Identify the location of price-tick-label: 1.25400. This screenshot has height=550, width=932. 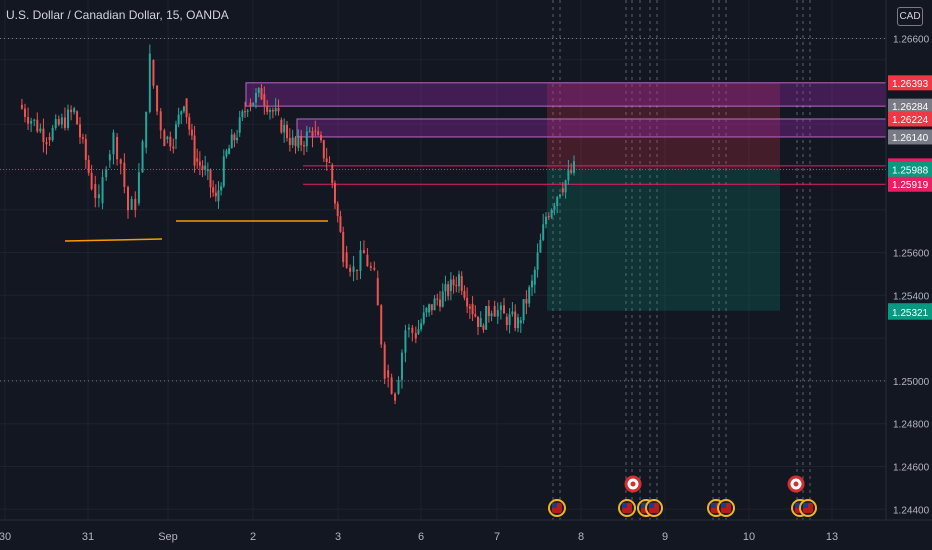
(911, 296).